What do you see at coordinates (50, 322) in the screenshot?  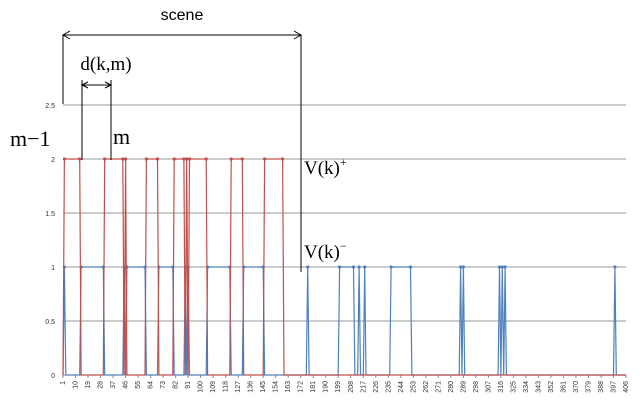 I see `y-tick-label: 0.5` at bounding box center [50, 322].